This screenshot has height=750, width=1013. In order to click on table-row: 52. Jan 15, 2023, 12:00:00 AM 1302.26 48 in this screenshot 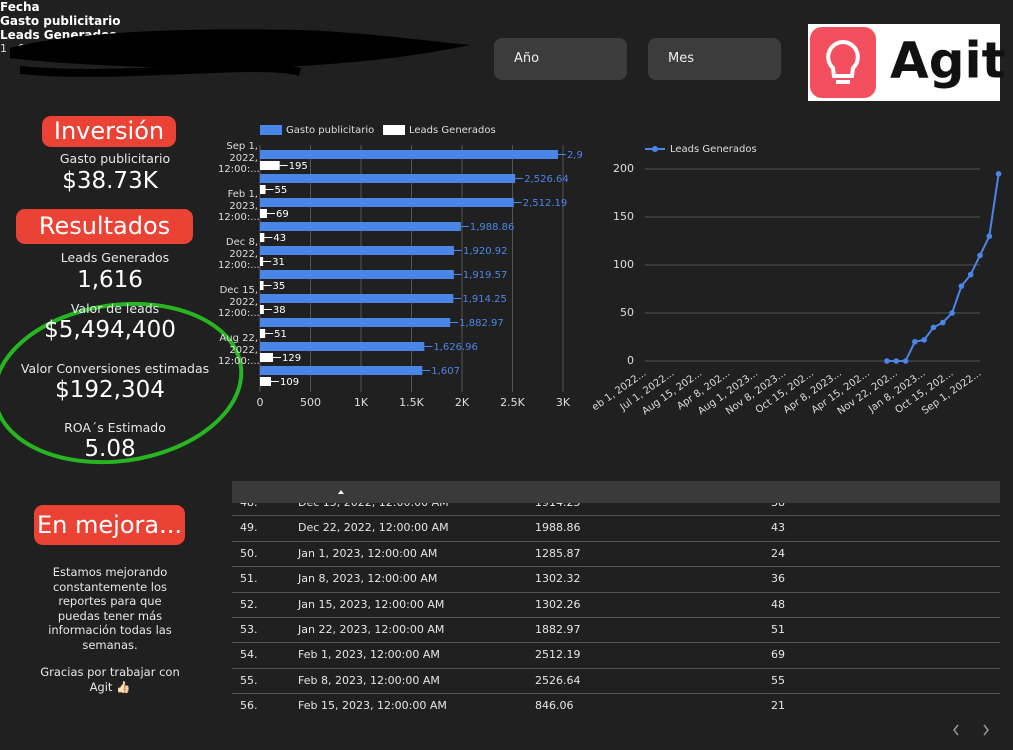, I will do `click(616, 605)`.